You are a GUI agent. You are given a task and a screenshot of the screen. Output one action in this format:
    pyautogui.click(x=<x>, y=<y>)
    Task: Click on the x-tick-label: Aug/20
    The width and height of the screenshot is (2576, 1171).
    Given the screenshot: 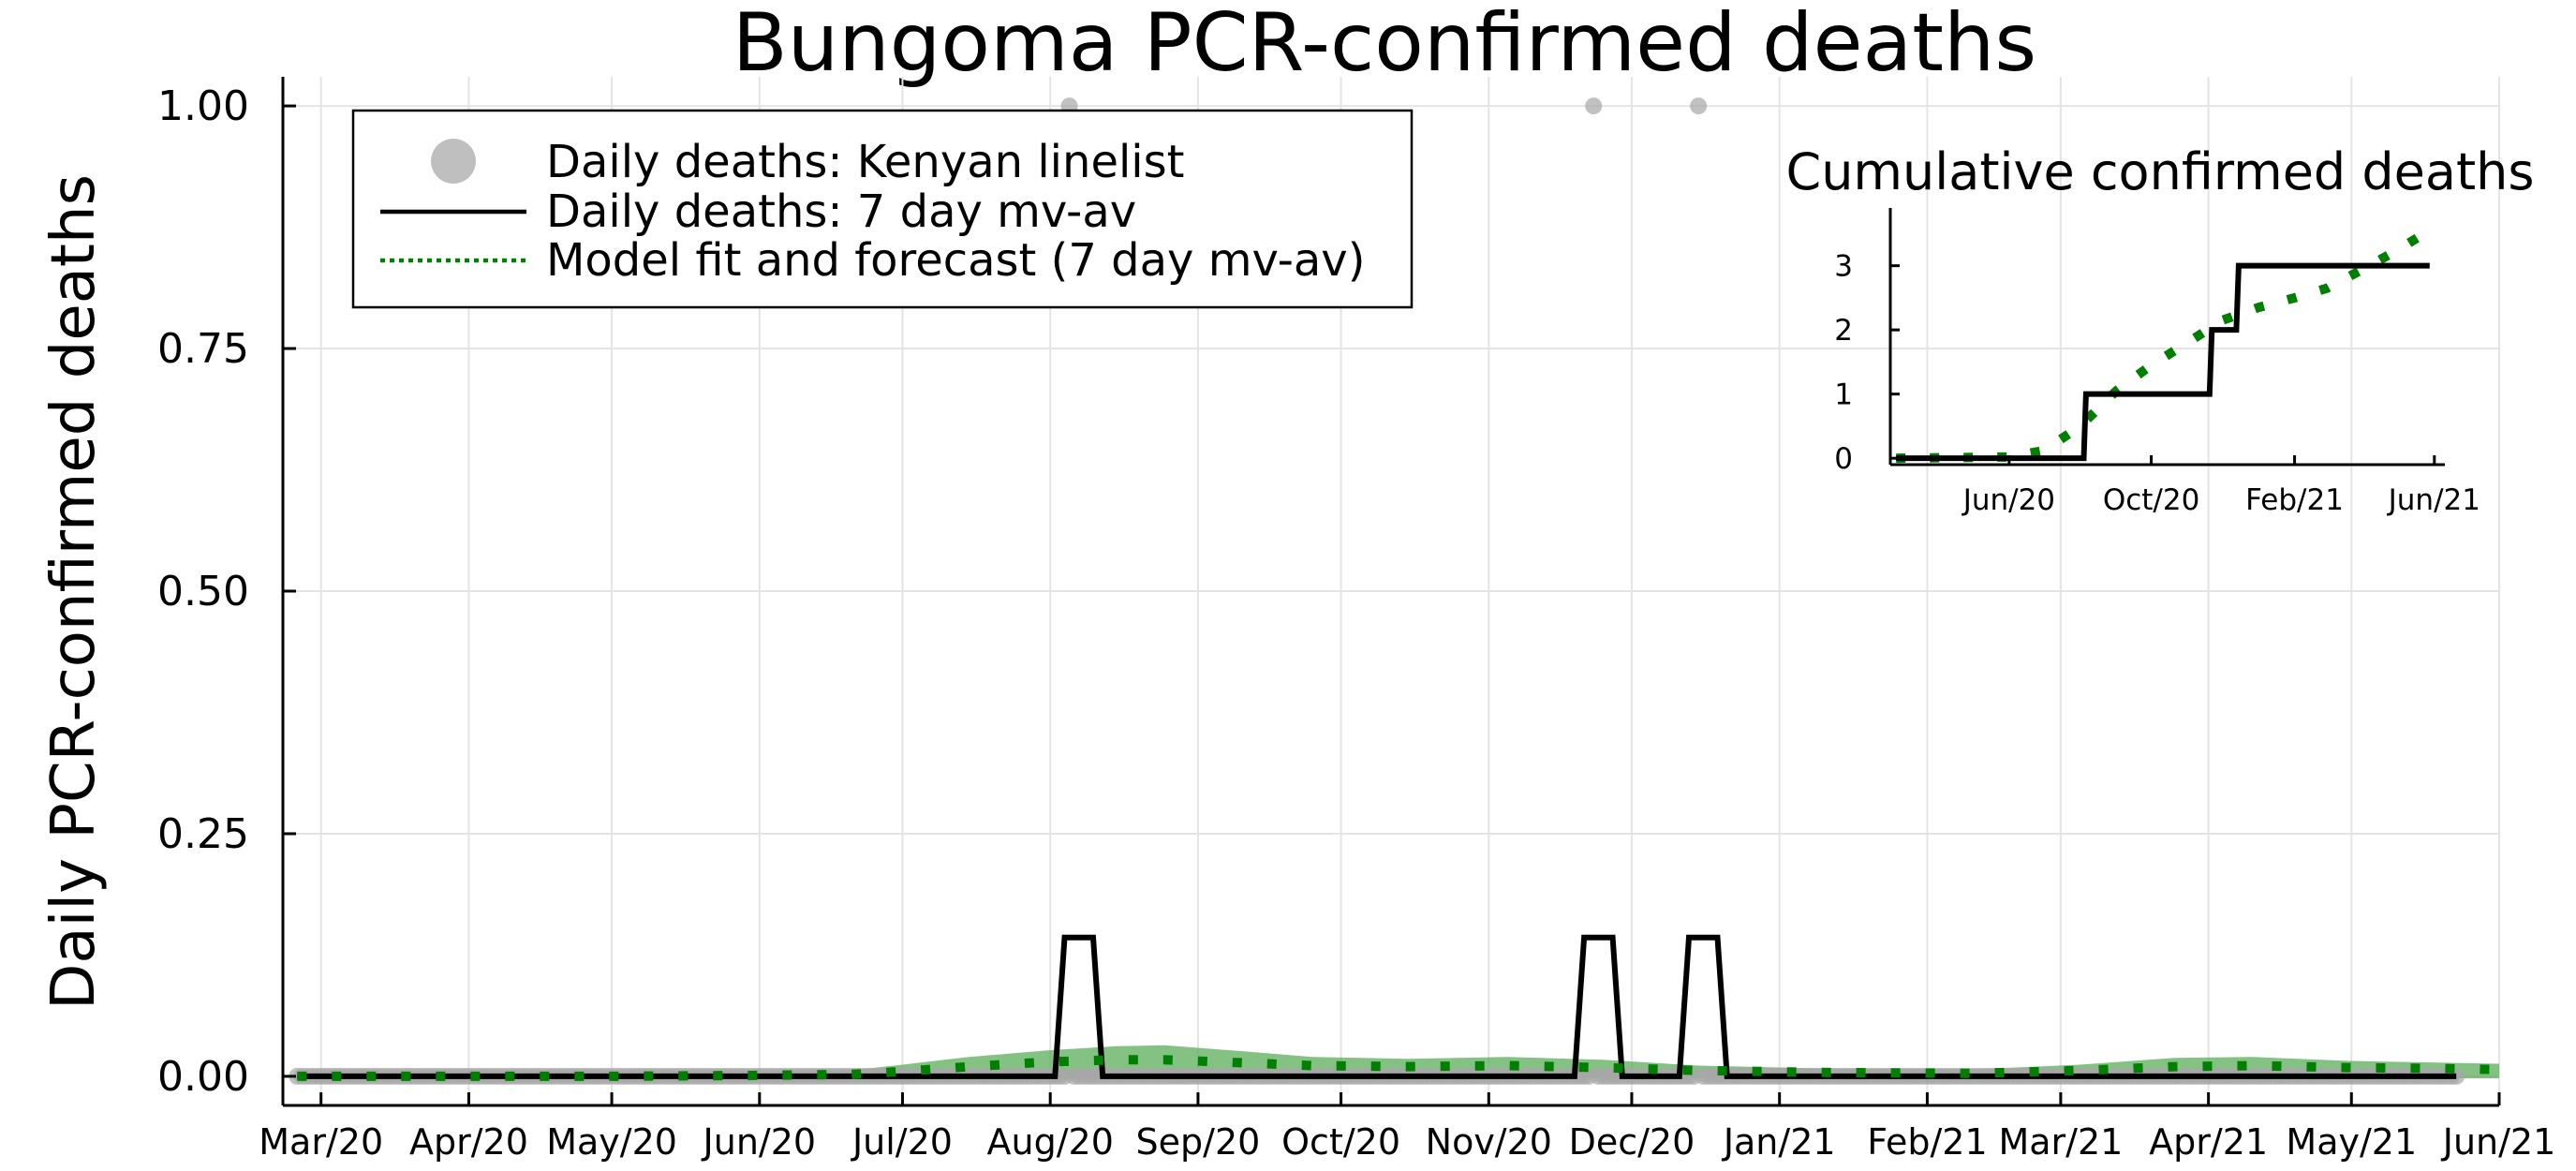 What is the action you would take?
    pyautogui.click(x=1050, y=1142)
    